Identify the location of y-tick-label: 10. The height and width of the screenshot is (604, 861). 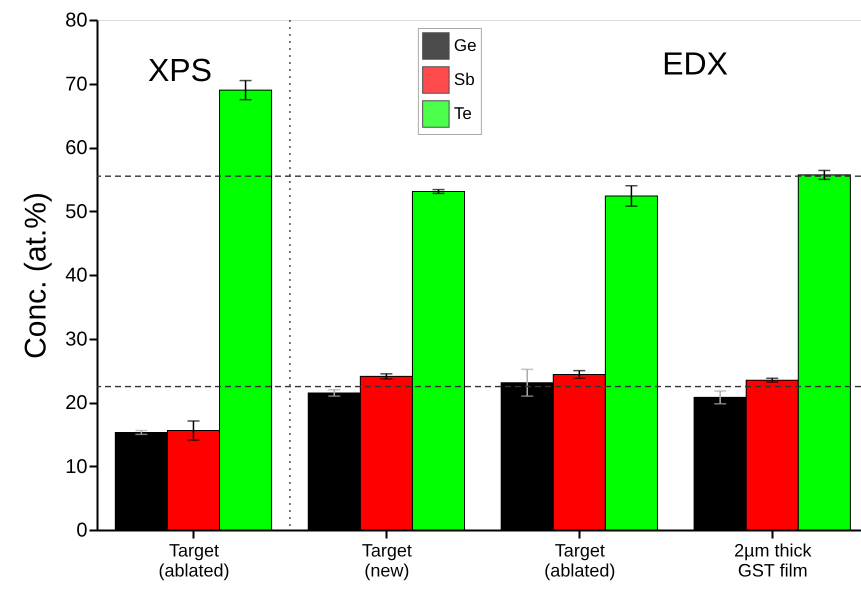
(76, 467).